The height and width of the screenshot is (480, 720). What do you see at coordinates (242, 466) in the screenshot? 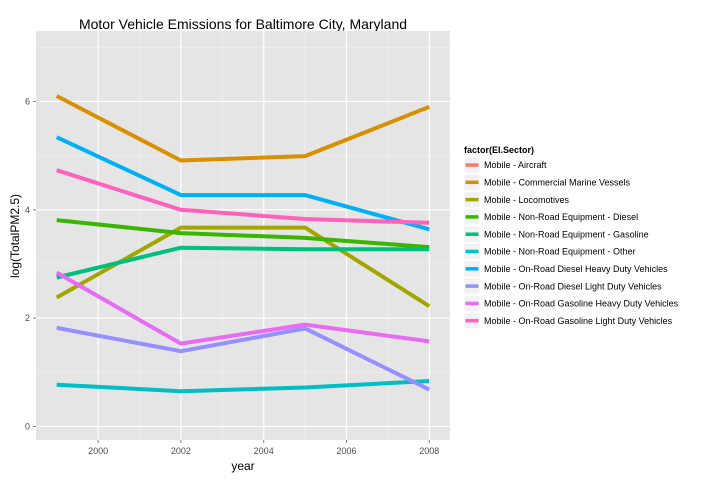
I see `x-axis-title: year` at bounding box center [242, 466].